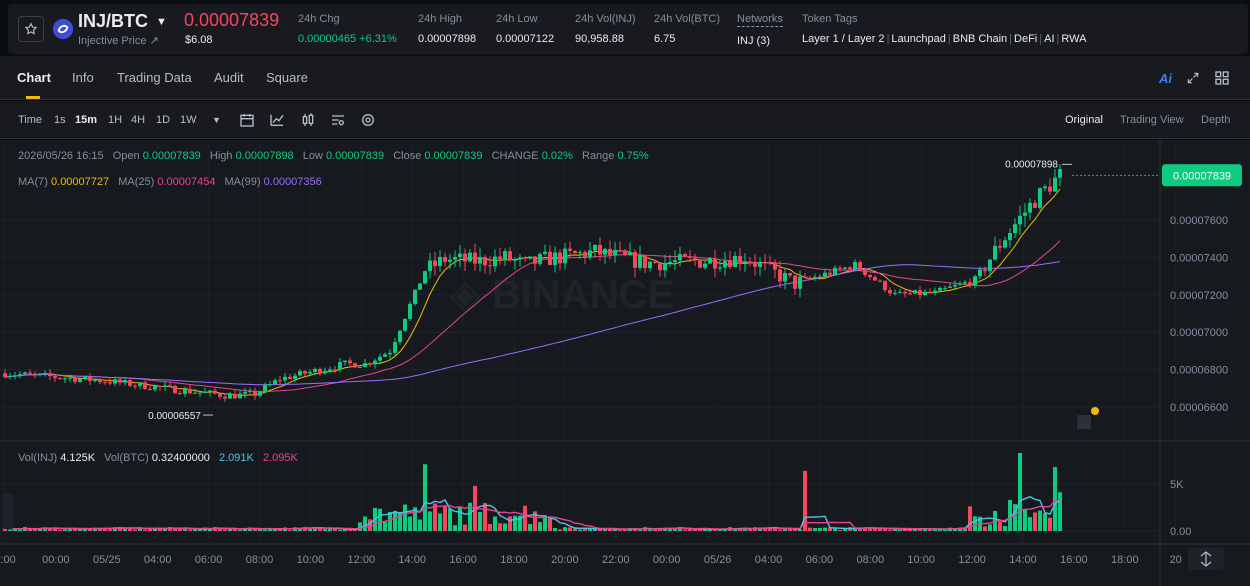  What do you see at coordinates (138, 120) in the screenshot?
I see `timeframe-4h: 4H` at bounding box center [138, 120].